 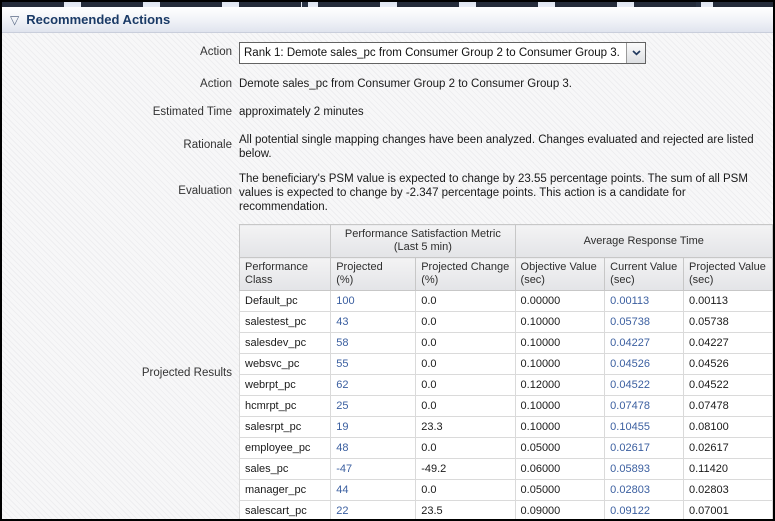 I want to click on performance-class-cell: salescart_pc, so click(x=285, y=509).